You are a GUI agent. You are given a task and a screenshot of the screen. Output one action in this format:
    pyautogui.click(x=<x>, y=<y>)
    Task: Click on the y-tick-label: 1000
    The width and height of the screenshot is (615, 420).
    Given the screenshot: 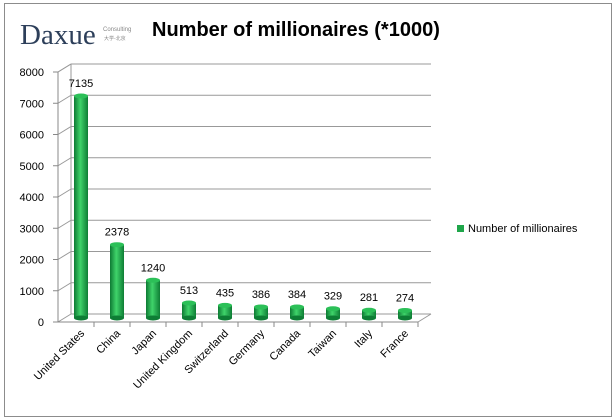 What is the action you would take?
    pyautogui.click(x=32, y=292)
    